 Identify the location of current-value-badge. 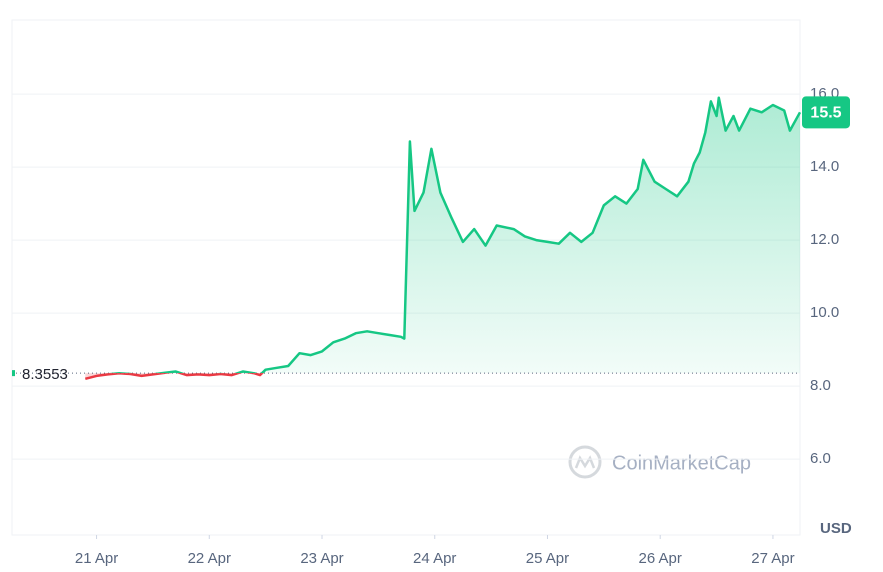
(826, 112).